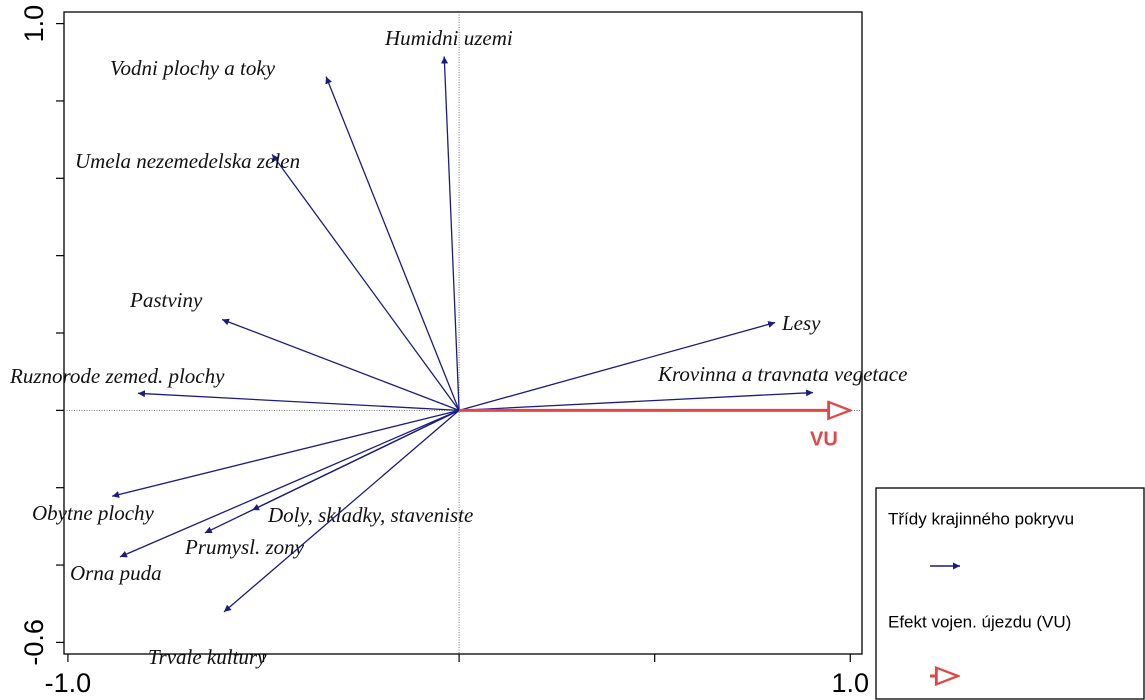 The image size is (1145, 700). I want to click on arrow-label: Prumysl. zony, so click(244, 547).